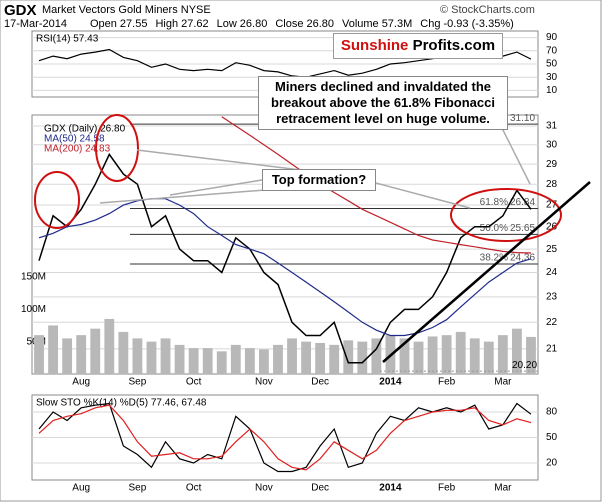 Image resolution: width=602 pixels, height=502 pixels. I want to click on quote-label: Close, so click(289, 24).